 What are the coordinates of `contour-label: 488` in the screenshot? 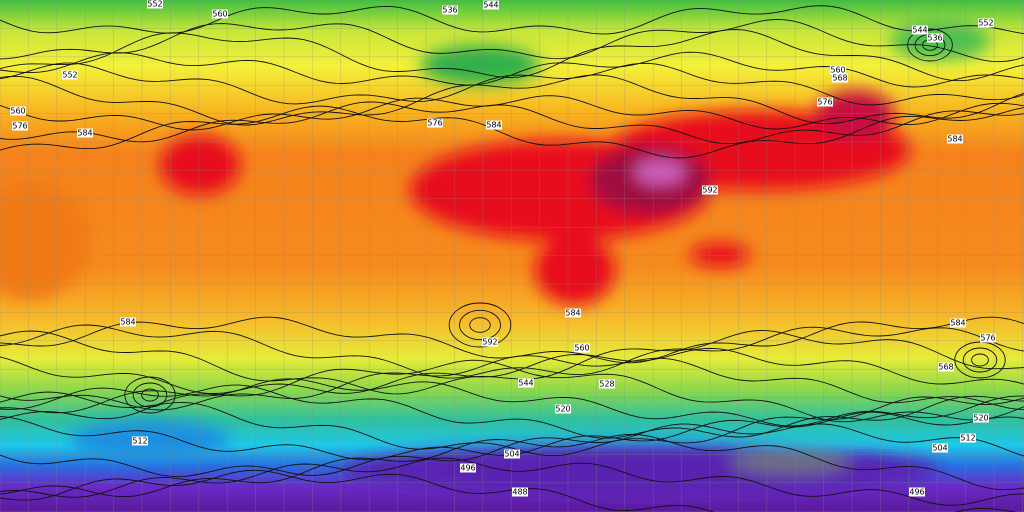 It's located at (519, 492).